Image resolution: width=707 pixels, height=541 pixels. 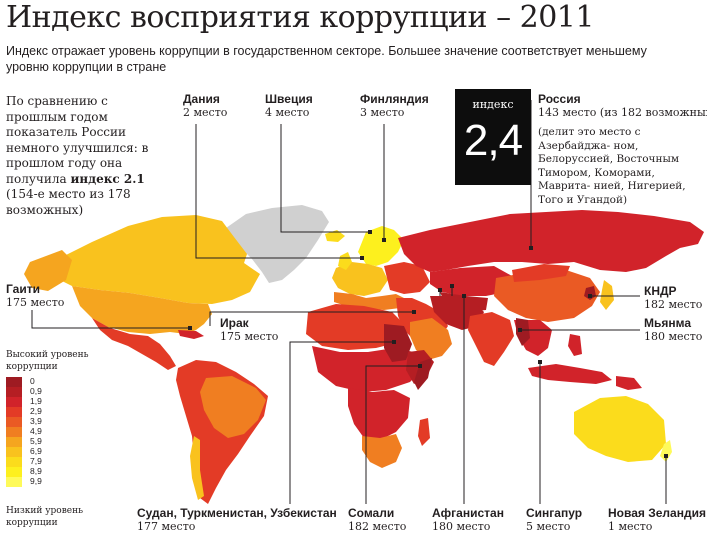 What do you see at coordinates (461, 526) in the screenshot?
I see `afghanistan-place: 180 место` at bounding box center [461, 526].